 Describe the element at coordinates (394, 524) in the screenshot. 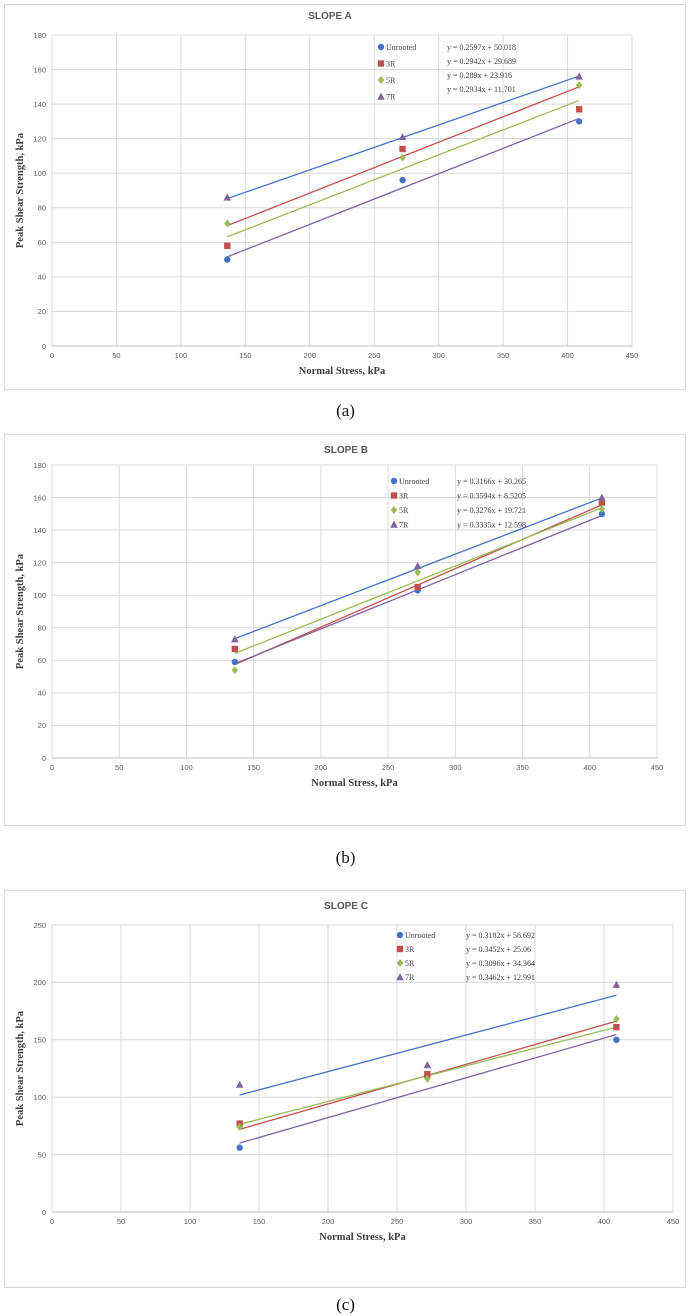

I see `legend-marker-7r` at that location.